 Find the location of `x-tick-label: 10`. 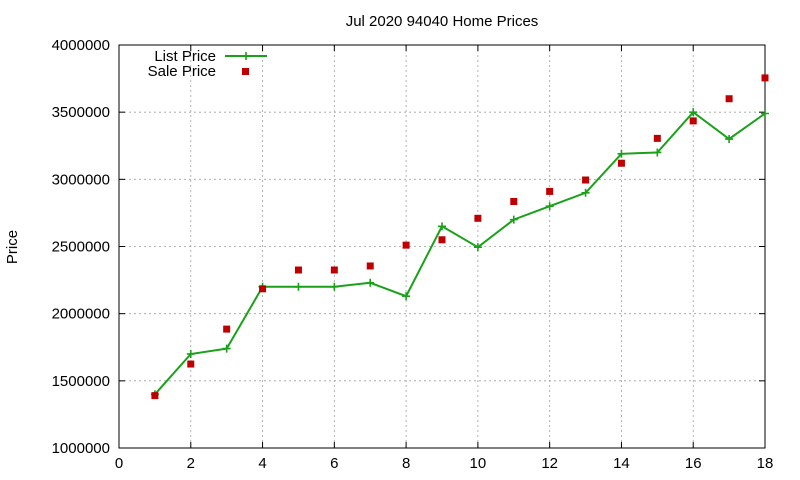

x-tick-label: 10 is located at coordinates (478, 463).